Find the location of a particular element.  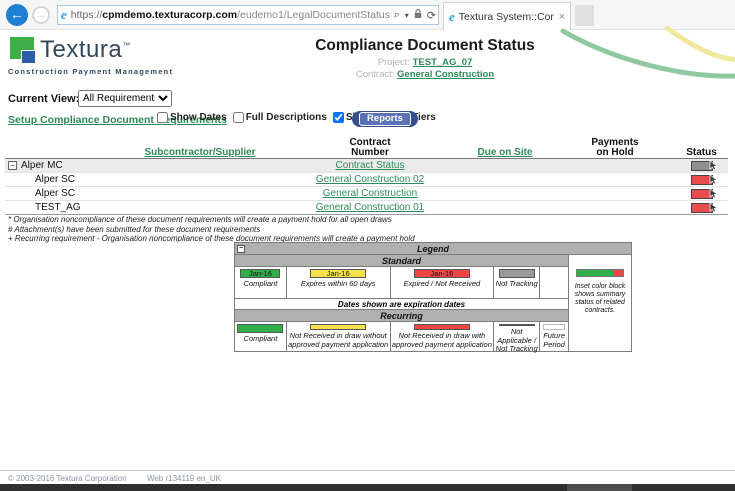

legend-chip-yellow: Jan-16 is located at coordinates (338, 273).